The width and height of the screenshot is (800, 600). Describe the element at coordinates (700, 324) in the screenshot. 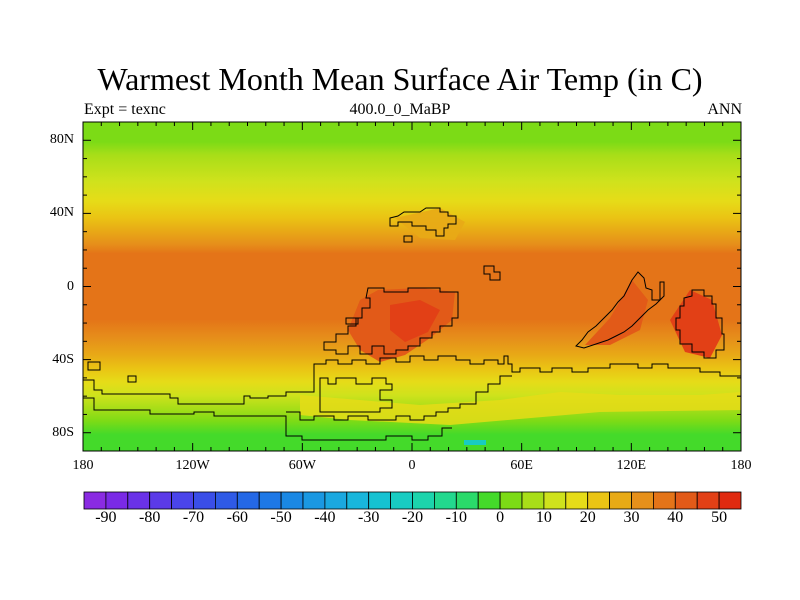

I see `coastline-australia` at that location.